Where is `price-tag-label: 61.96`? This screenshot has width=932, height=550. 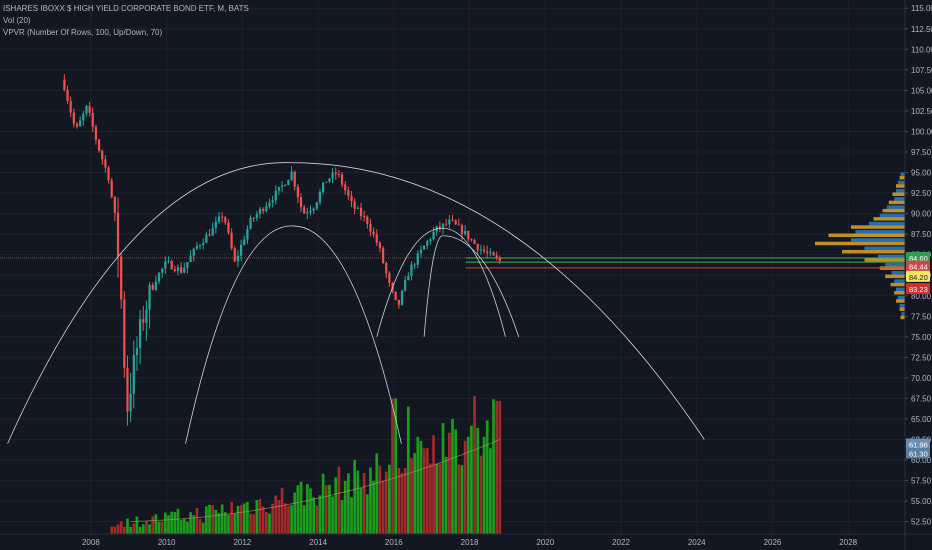
price-tag-label: 61.96 is located at coordinates (918, 444).